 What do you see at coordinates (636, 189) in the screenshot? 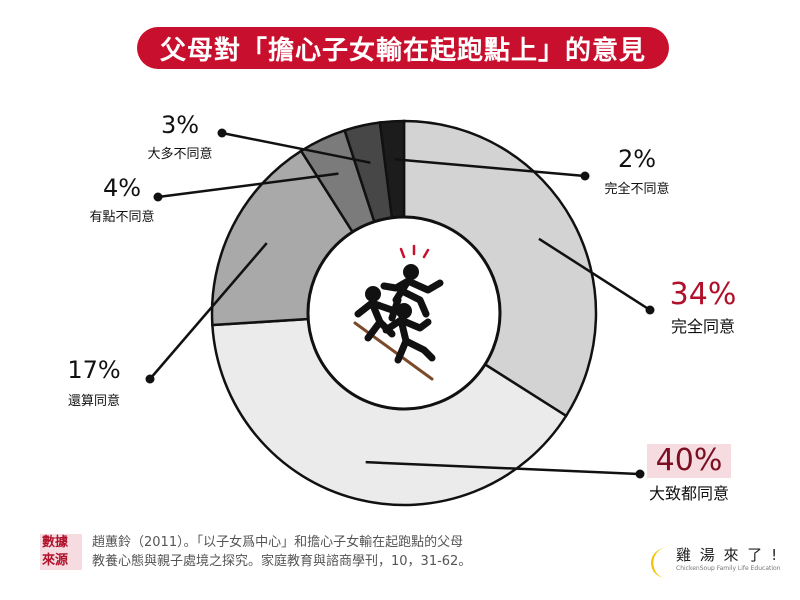
I see `category-label-6: 完全不同意` at bounding box center [636, 189].